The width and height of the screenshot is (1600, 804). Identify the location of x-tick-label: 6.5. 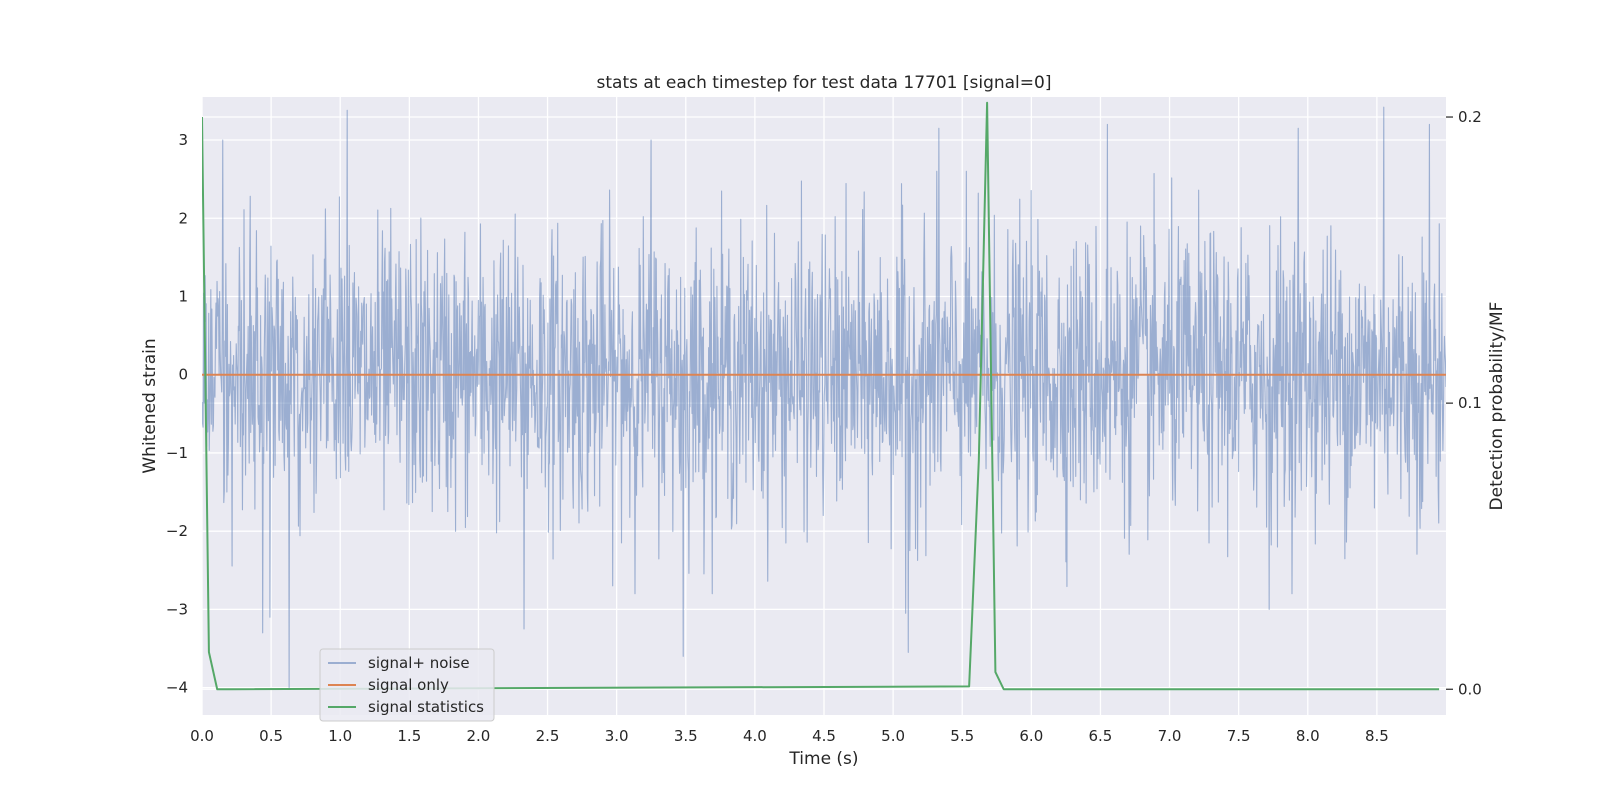
(1101, 736).